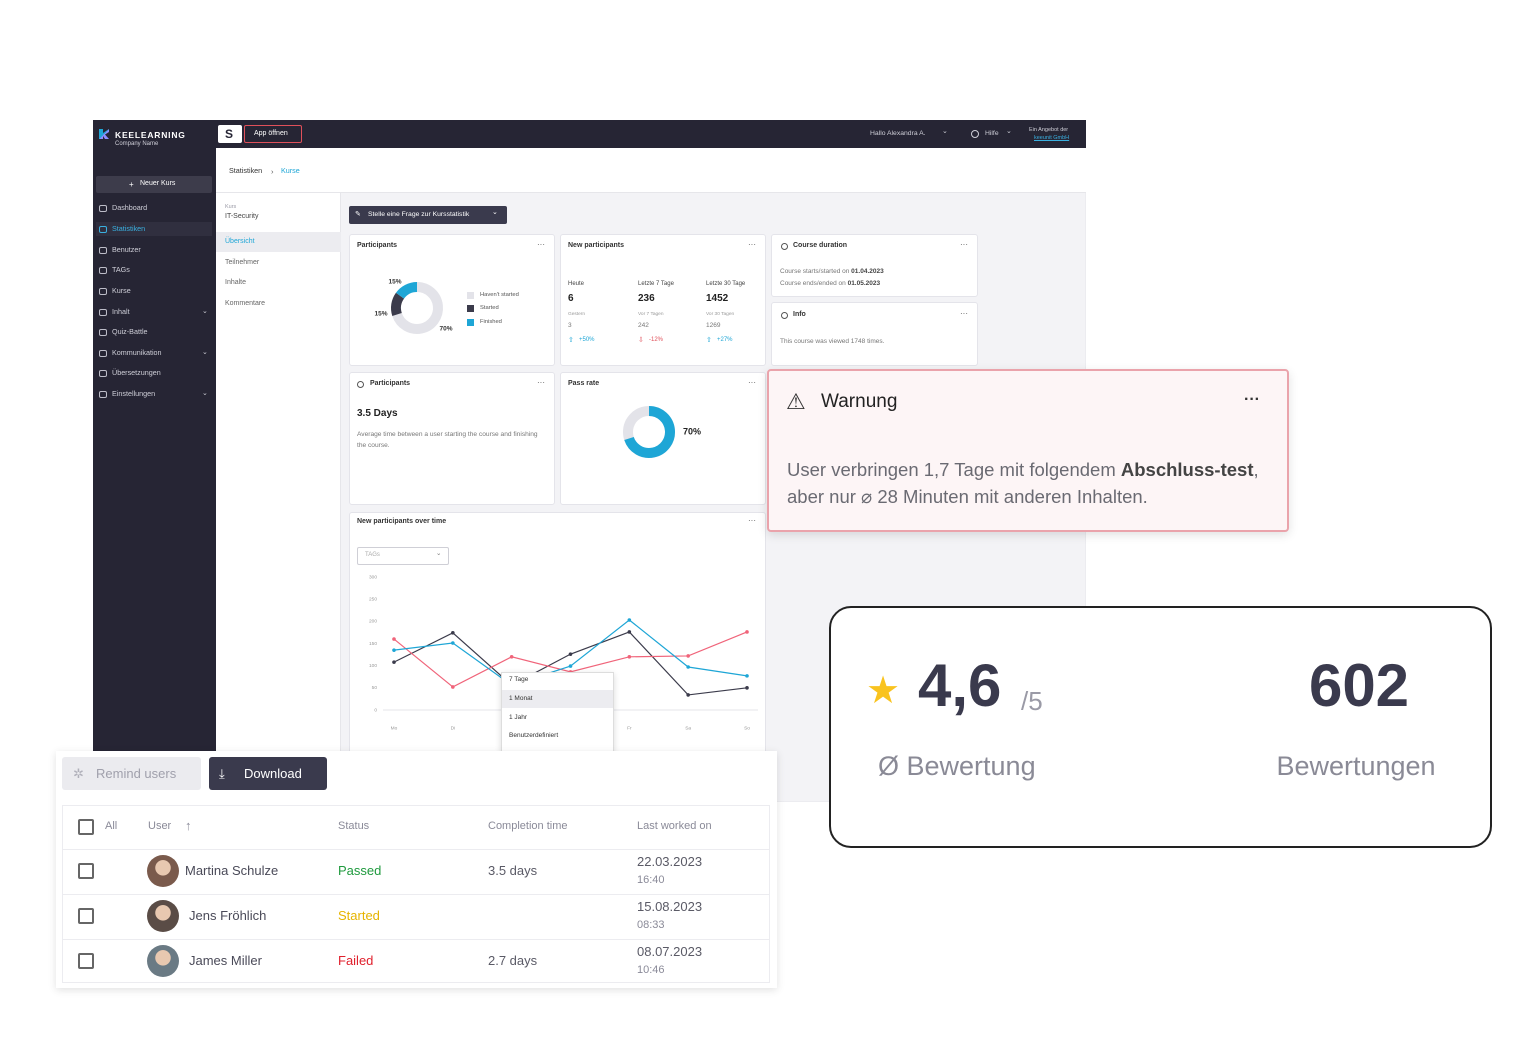 The width and height of the screenshot is (1521, 1046). What do you see at coordinates (134, 393) in the screenshot?
I see `nav-item: Einstellungen` at bounding box center [134, 393].